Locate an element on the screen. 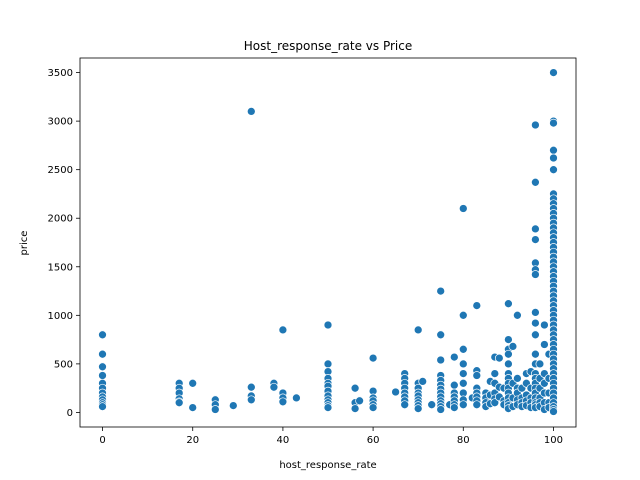 The image size is (640, 480). y-tick-label: 2000 is located at coordinates (60, 219).